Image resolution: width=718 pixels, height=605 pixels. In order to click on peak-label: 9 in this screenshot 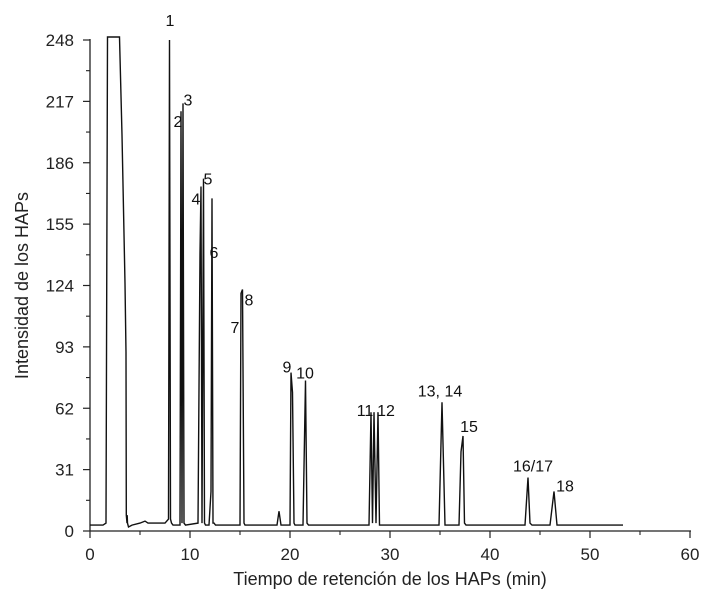, I will do `click(287, 368)`.